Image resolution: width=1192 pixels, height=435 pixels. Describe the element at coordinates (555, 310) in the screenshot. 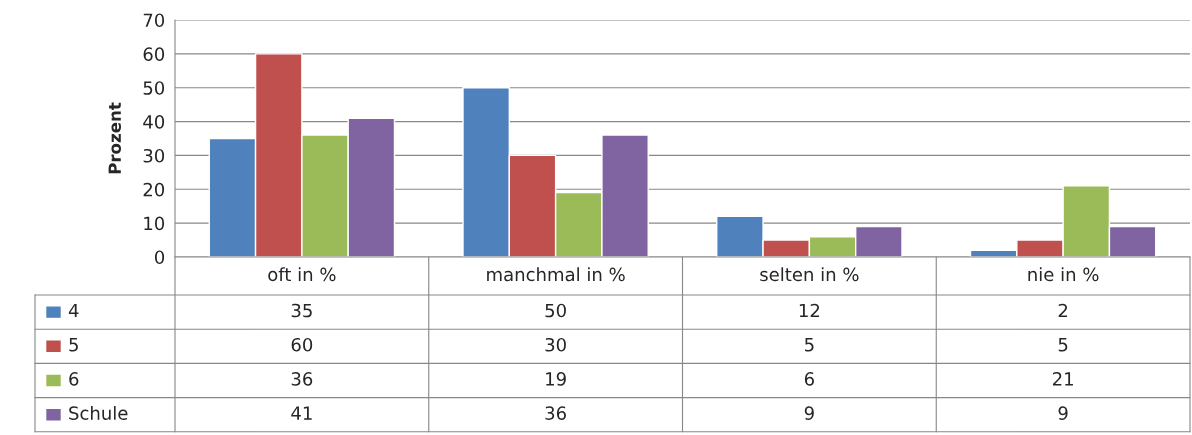

I see `data-label: 50` at that location.